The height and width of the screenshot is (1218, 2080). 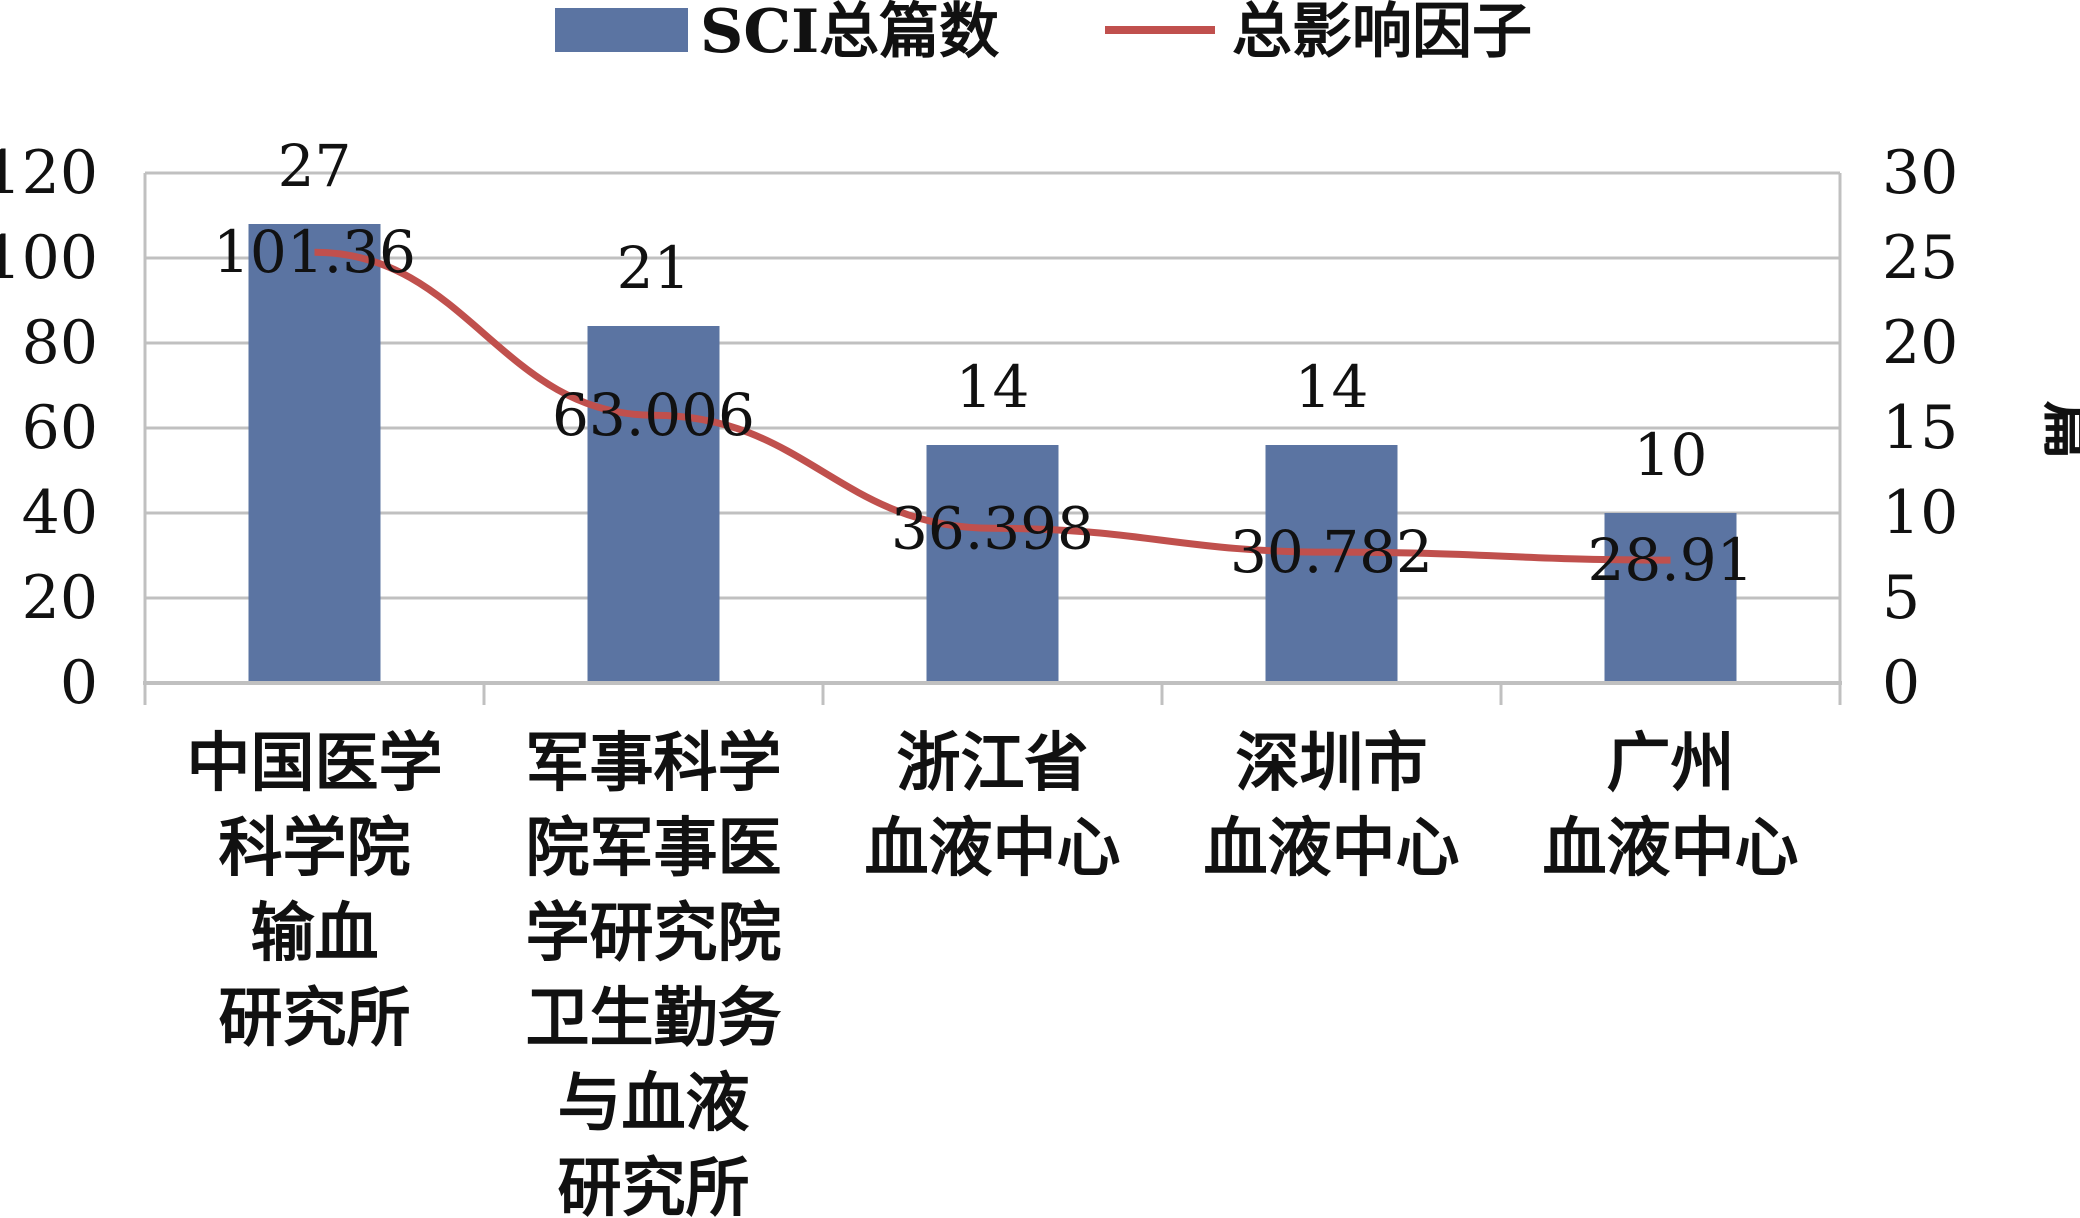 I want to click on left-tick-label: 40, so click(x=60, y=513).